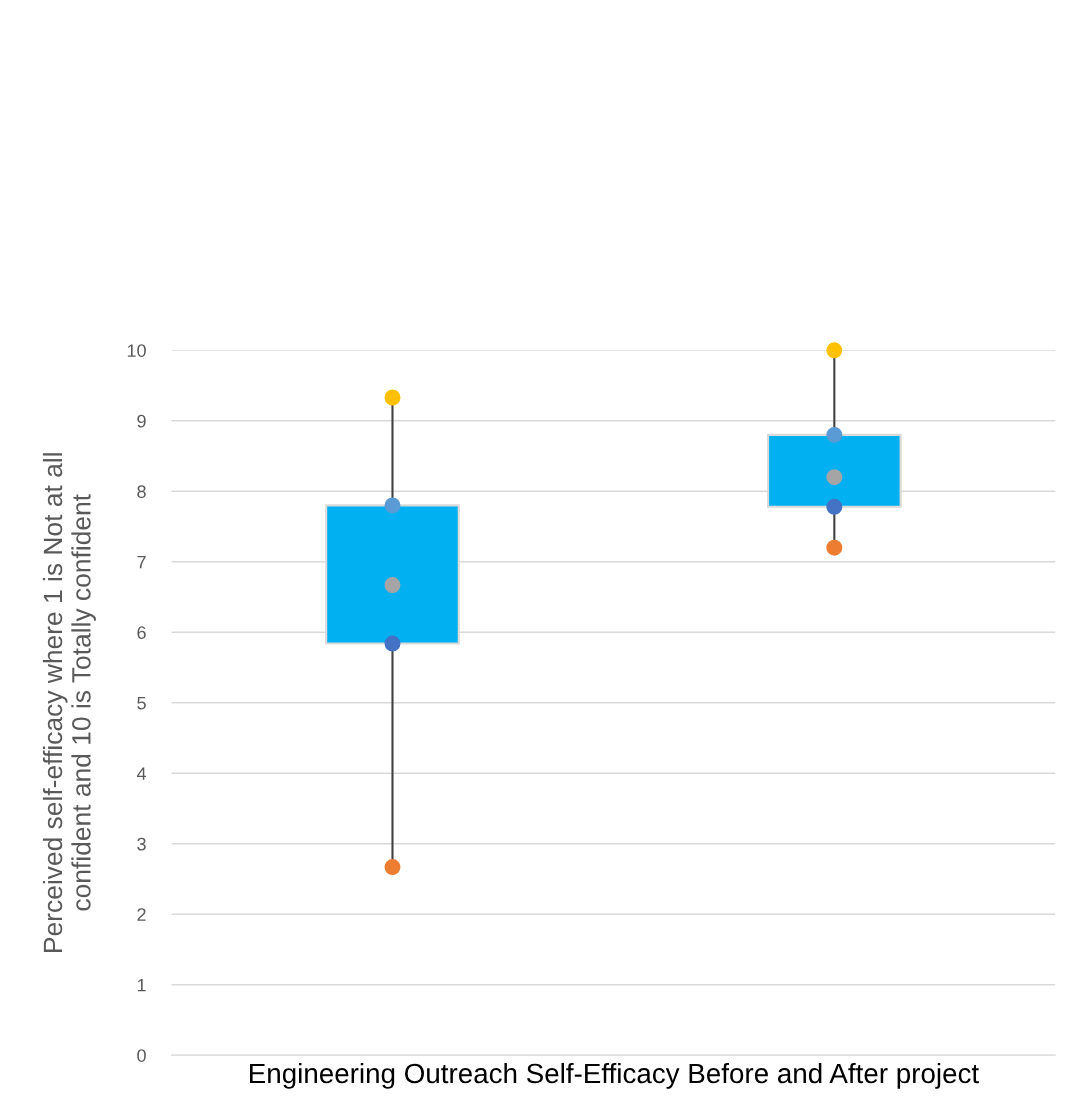 This screenshot has height=1105, width=1079. Describe the element at coordinates (141, 491) in the screenshot. I see `y-tick-label: 8` at that location.